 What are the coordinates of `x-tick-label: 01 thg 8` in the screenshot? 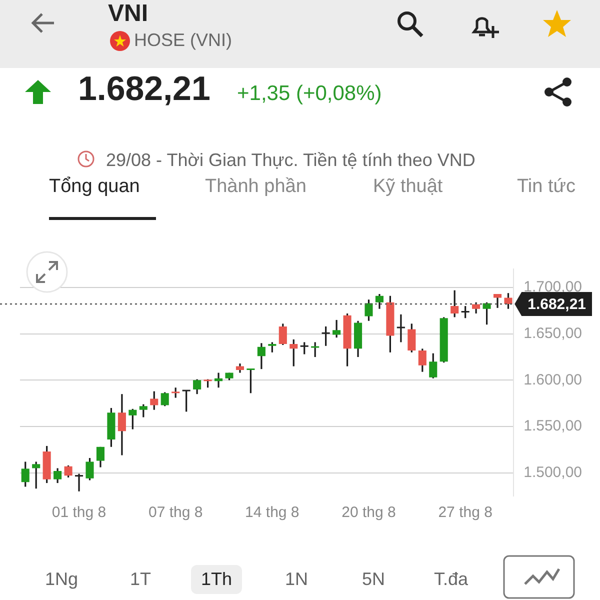 It's located at (79, 513).